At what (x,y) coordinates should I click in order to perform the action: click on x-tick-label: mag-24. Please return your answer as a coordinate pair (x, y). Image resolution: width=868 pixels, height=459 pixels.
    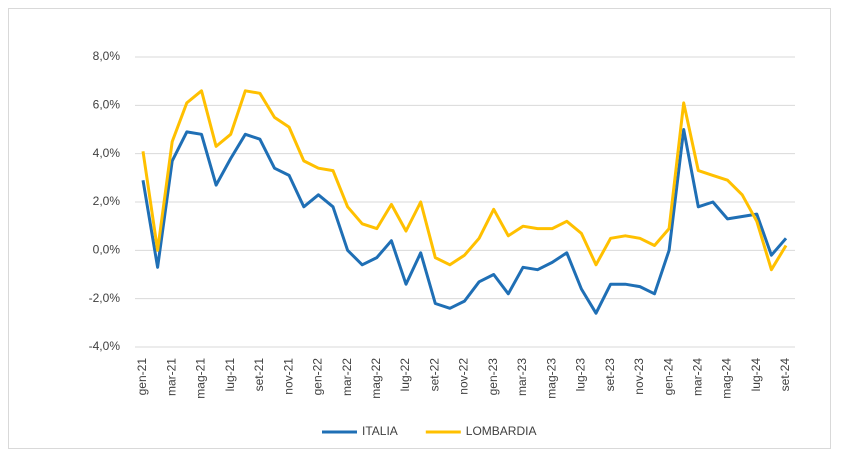
    Looking at the image, I should click on (727, 378).